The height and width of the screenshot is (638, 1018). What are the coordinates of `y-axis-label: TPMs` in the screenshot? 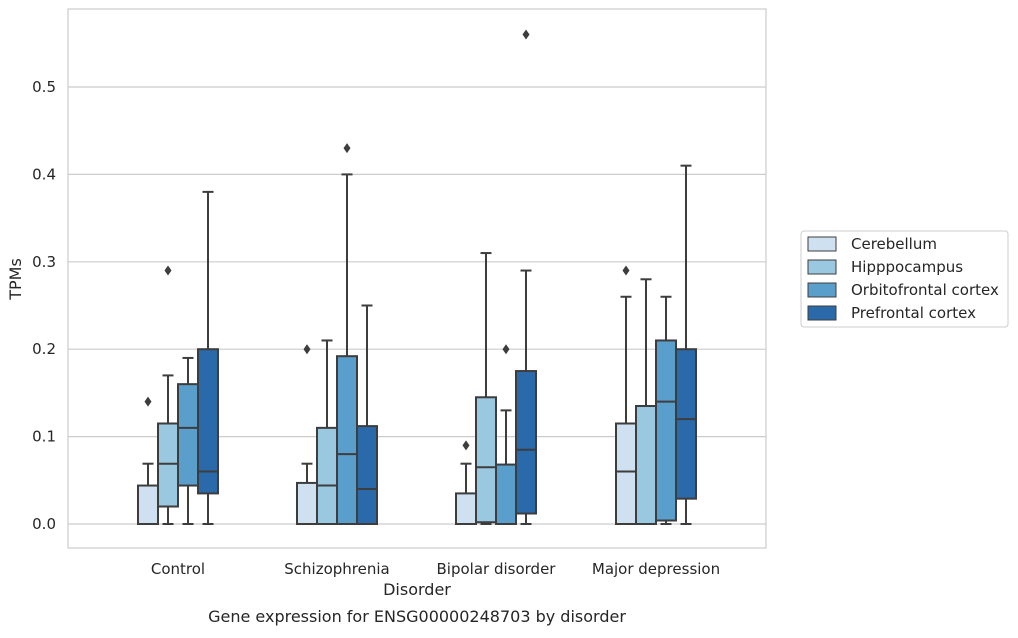 It's located at (15, 279).